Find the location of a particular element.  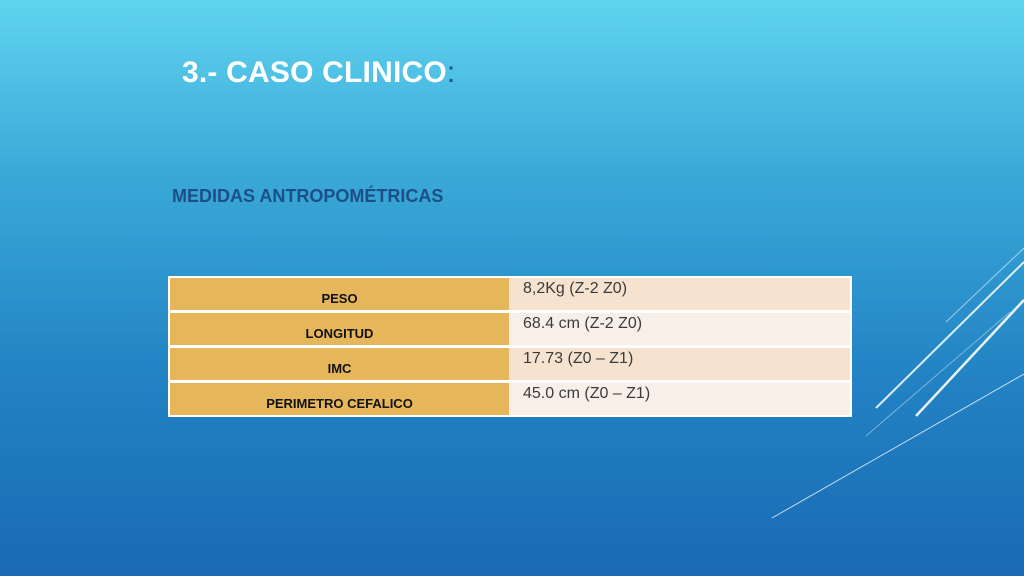

slide-title: 3.- CASO CLINICO: is located at coordinates (318, 73).